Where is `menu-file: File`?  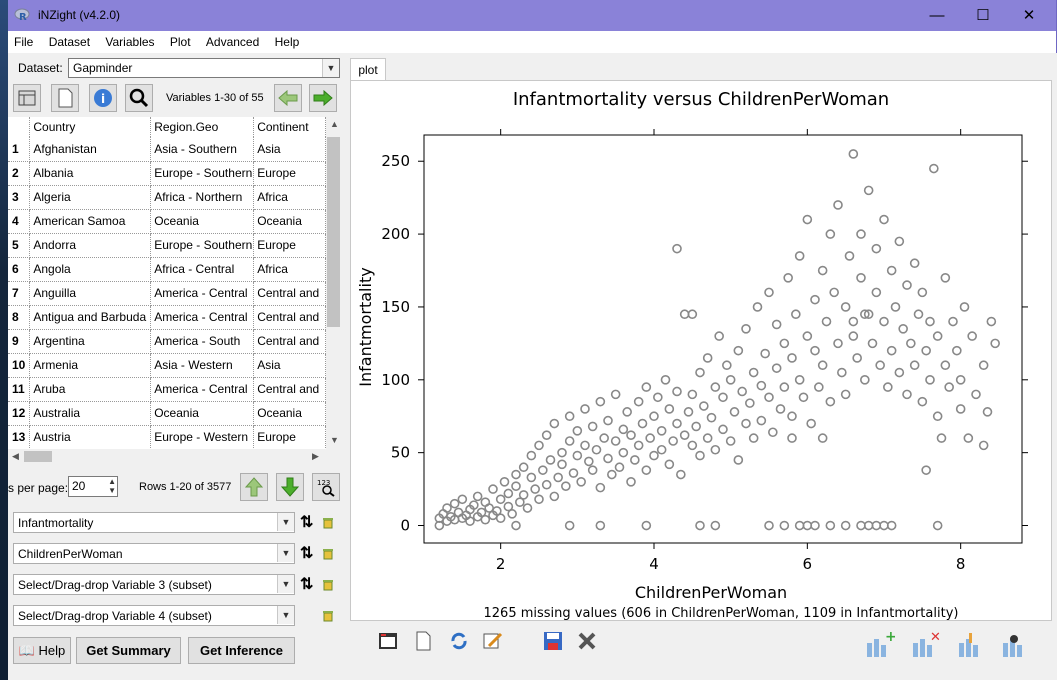
menu-file: File is located at coordinates (24, 42).